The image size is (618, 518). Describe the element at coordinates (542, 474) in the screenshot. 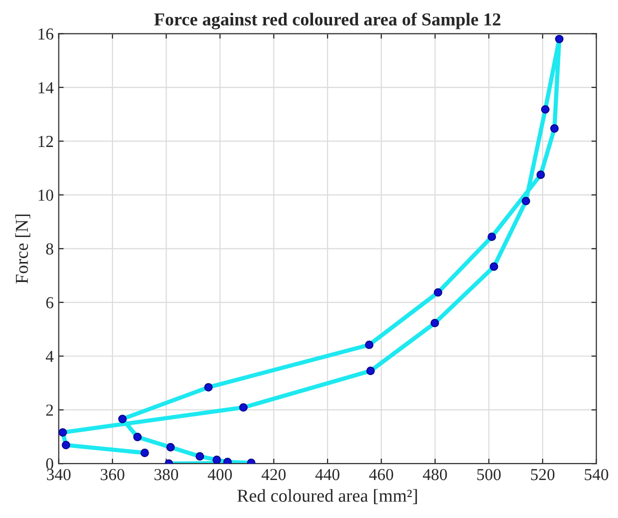

I see `x-tick-label: 520` at that location.